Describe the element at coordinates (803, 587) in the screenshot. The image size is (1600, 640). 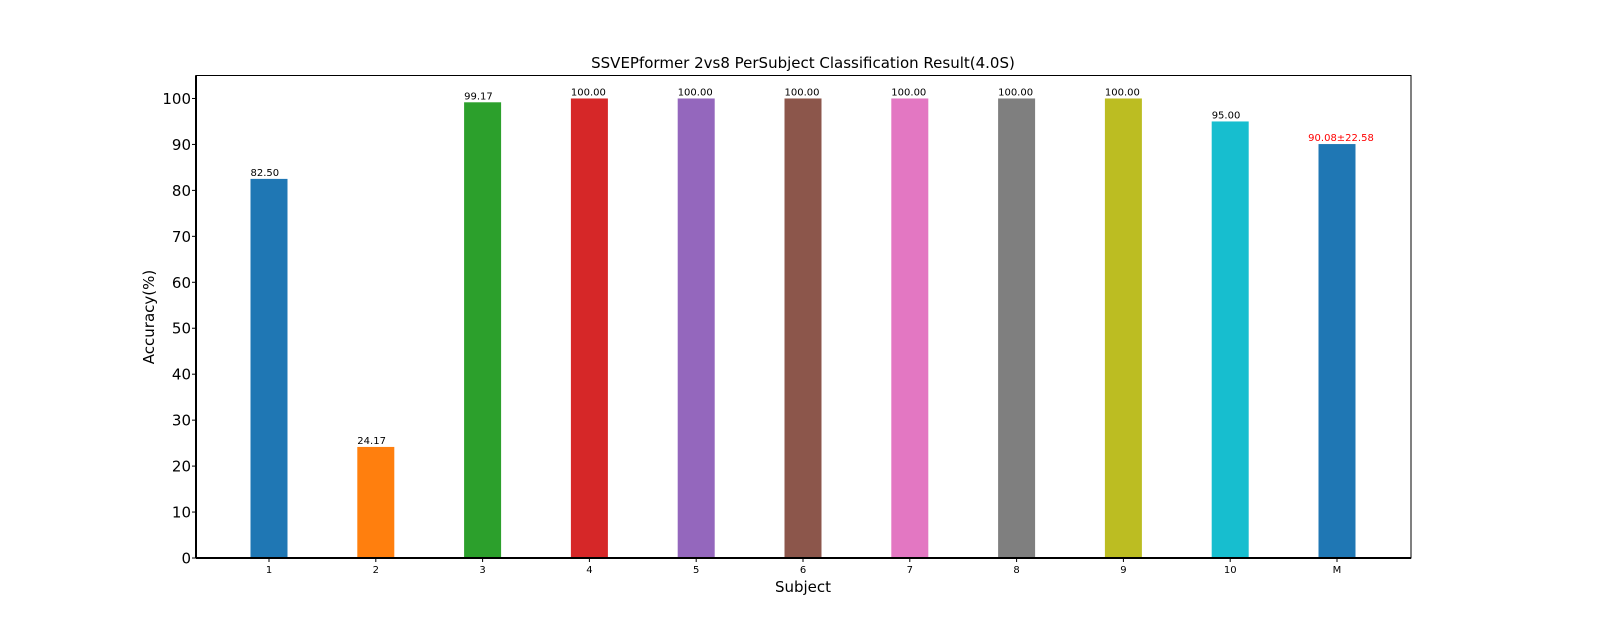
I see `x-axis-label: Subject` at that location.